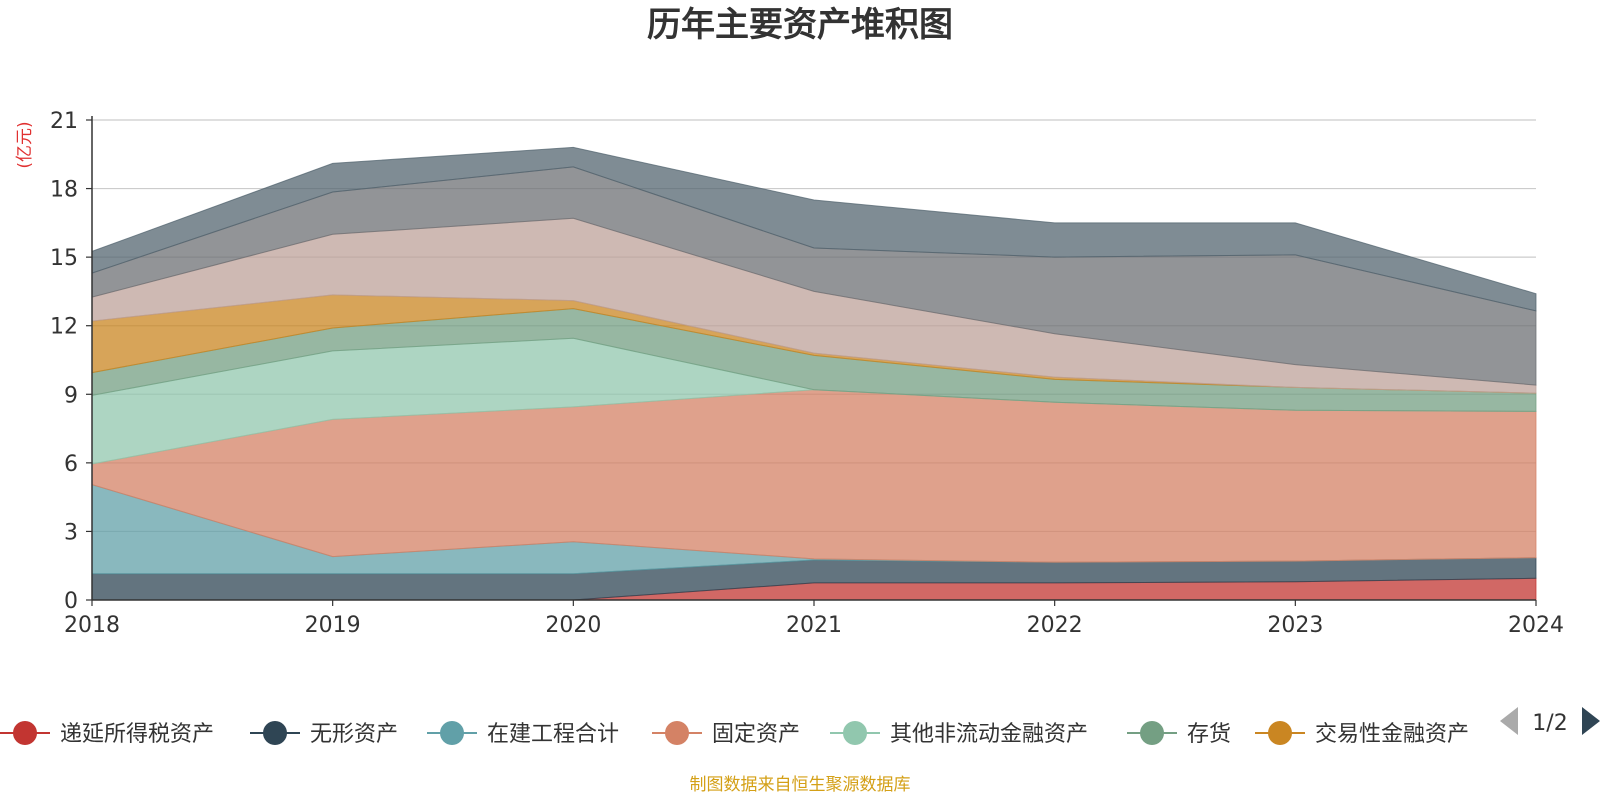 Image resolution: width=1600 pixels, height=800 pixels. I want to click on pager-label: 1/2, so click(1549, 723).